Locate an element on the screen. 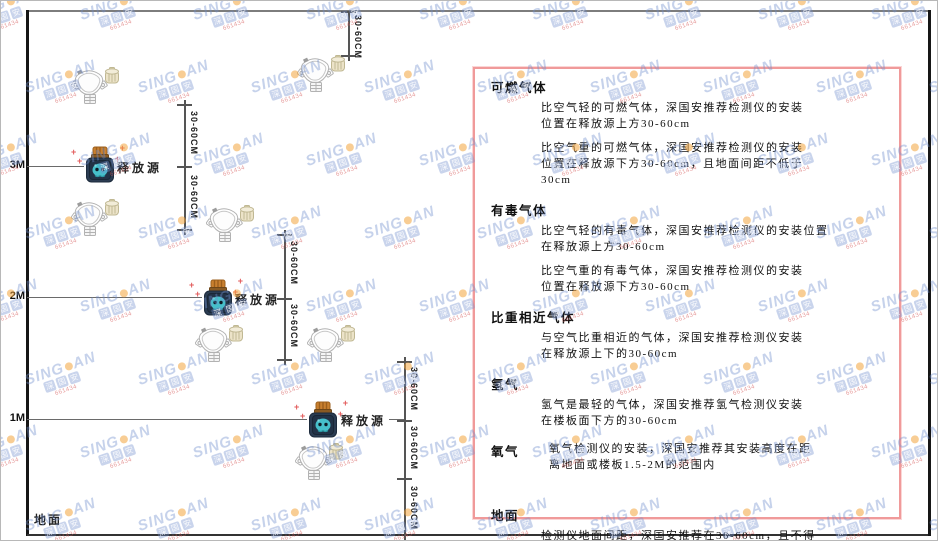  section-heading: 比重相近气体 is located at coordinates (533, 318).